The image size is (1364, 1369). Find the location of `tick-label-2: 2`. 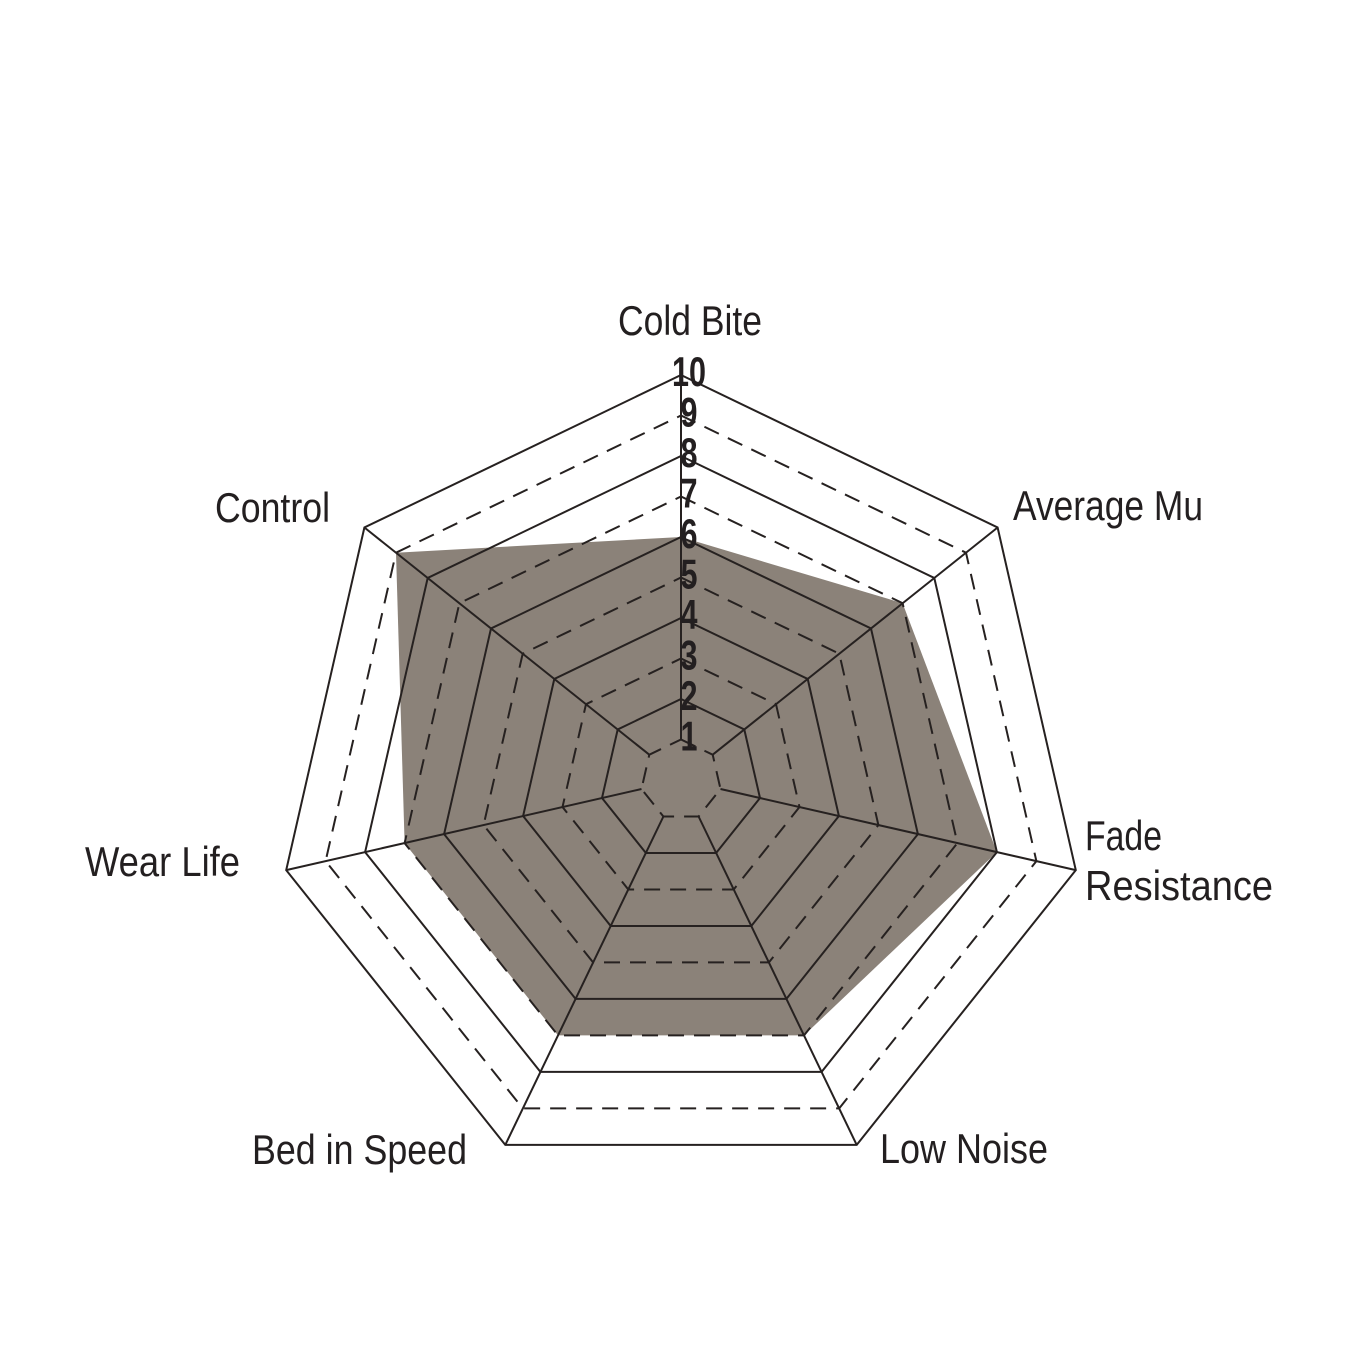

tick-label-2: 2 is located at coordinates (689, 695).